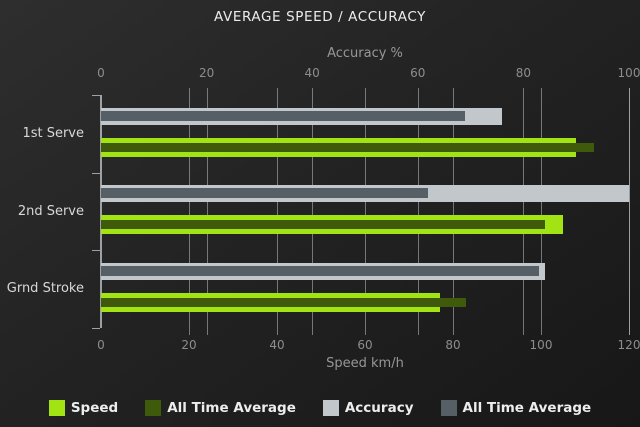 Image resolution: width=640 pixels, height=427 pixels. I want to click on chart-title: AVERAGE SPEED / ACCURACY, so click(320, 17).